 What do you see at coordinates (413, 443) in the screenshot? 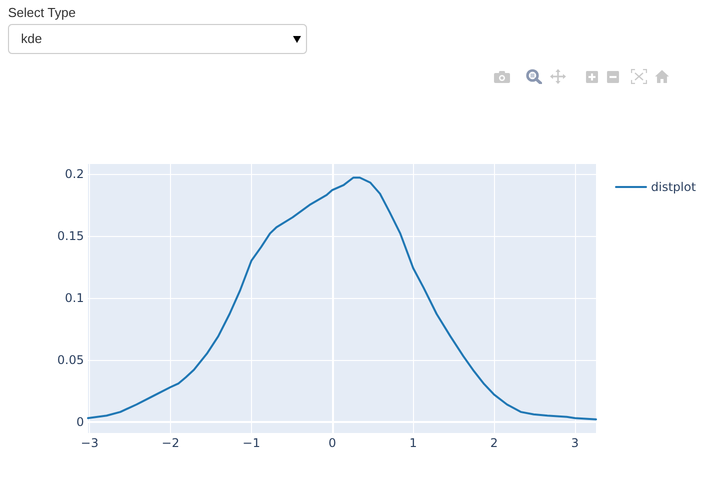
I see `x-tick-label: 1` at bounding box center [413, 443].